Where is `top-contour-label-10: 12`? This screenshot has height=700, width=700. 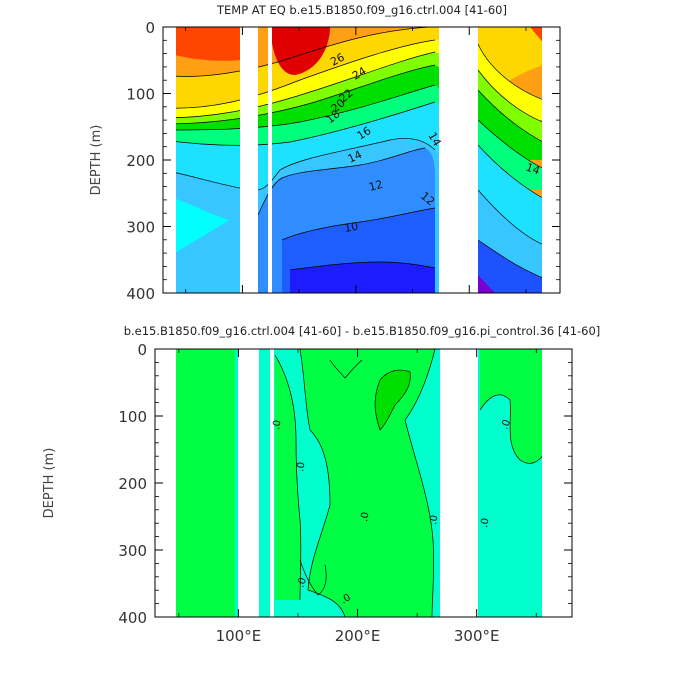 top-contour-label-10: 12 is located at coordinates (375, 186).